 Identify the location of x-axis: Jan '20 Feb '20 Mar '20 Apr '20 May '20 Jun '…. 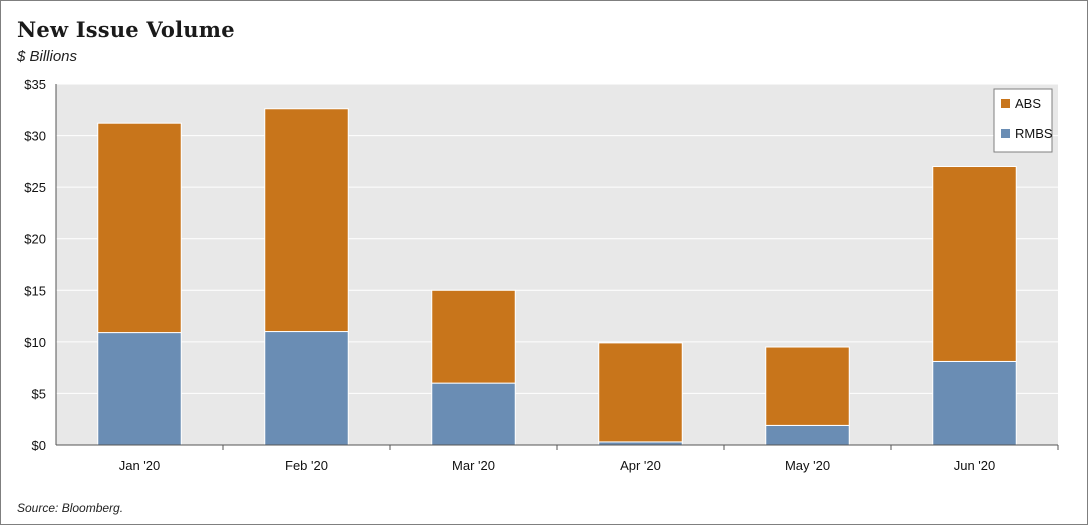
(557, 458).